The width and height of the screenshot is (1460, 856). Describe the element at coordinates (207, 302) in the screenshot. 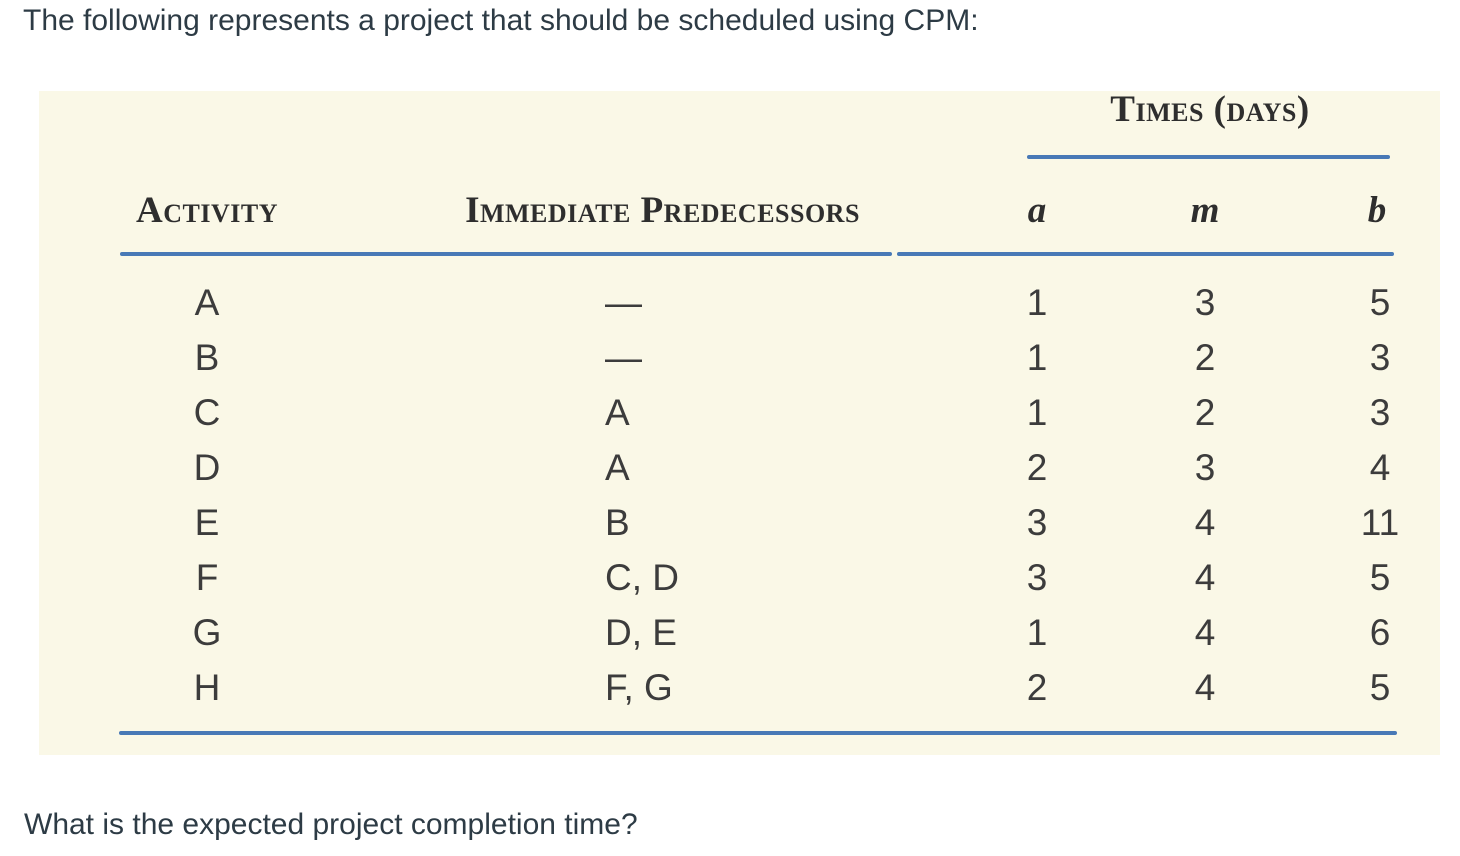

I see `activity-cell: A` at that location.